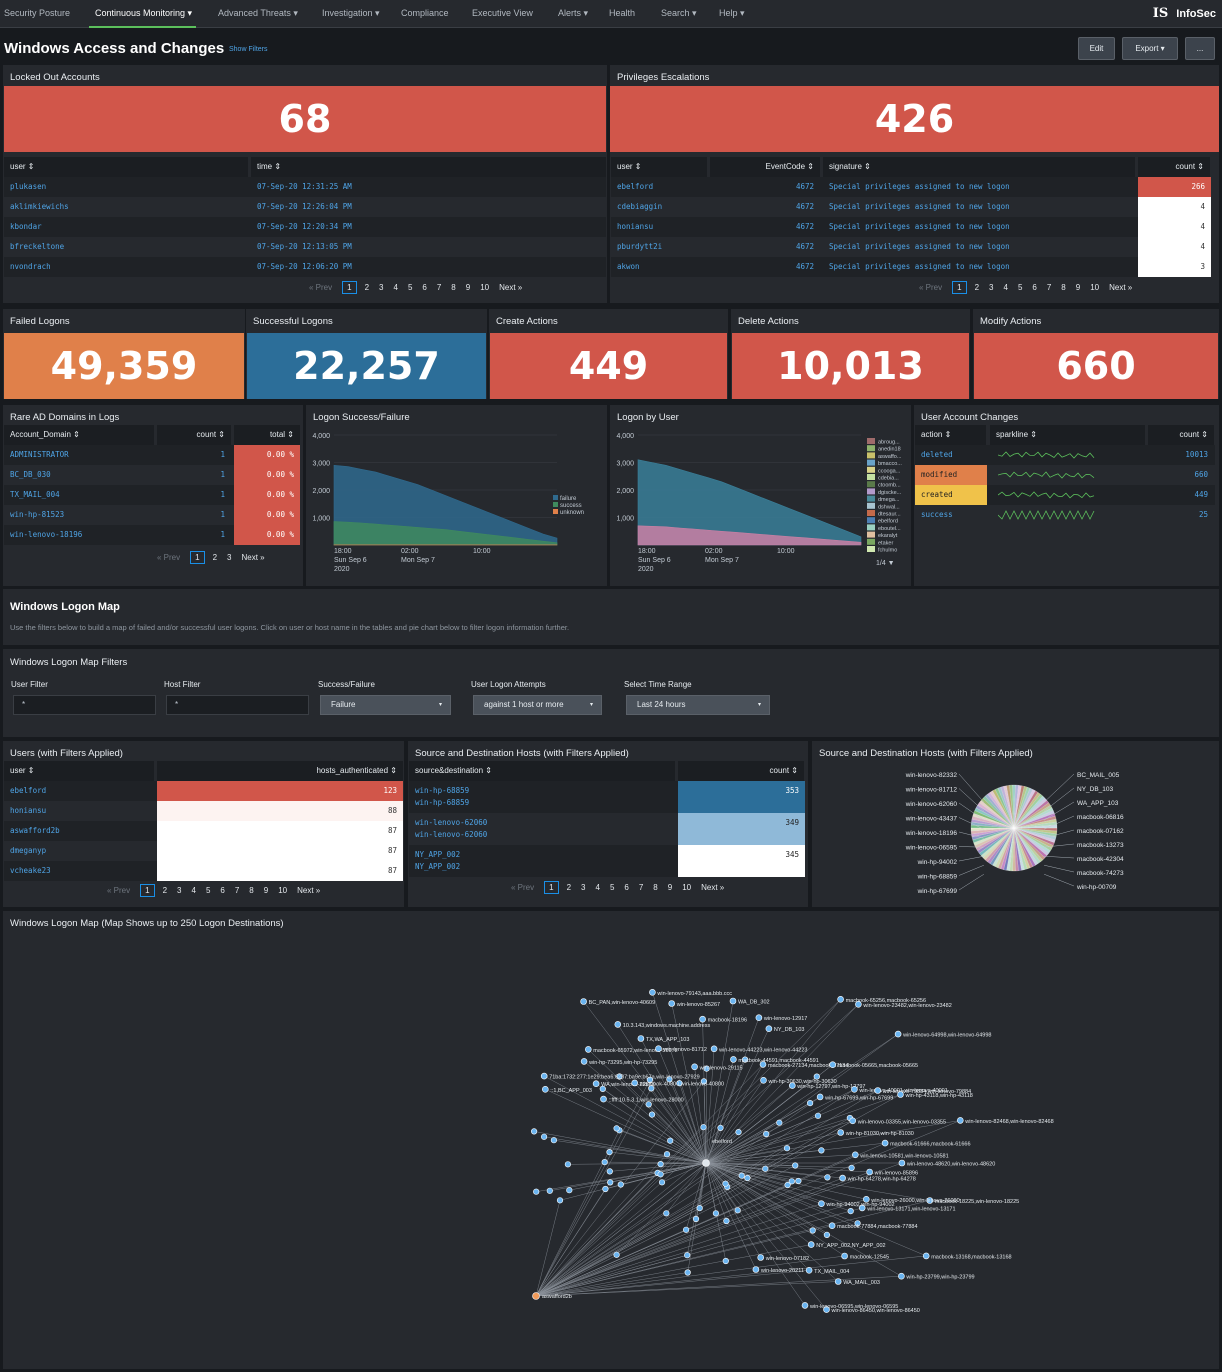 This screenshot has height=1372, width=1222. What do you see at coordinates (305, 187) in the screenshot?
I see `table-row: plukasen 07-Sep-20 12:31:25 AM` at bounding box center [305, 187].